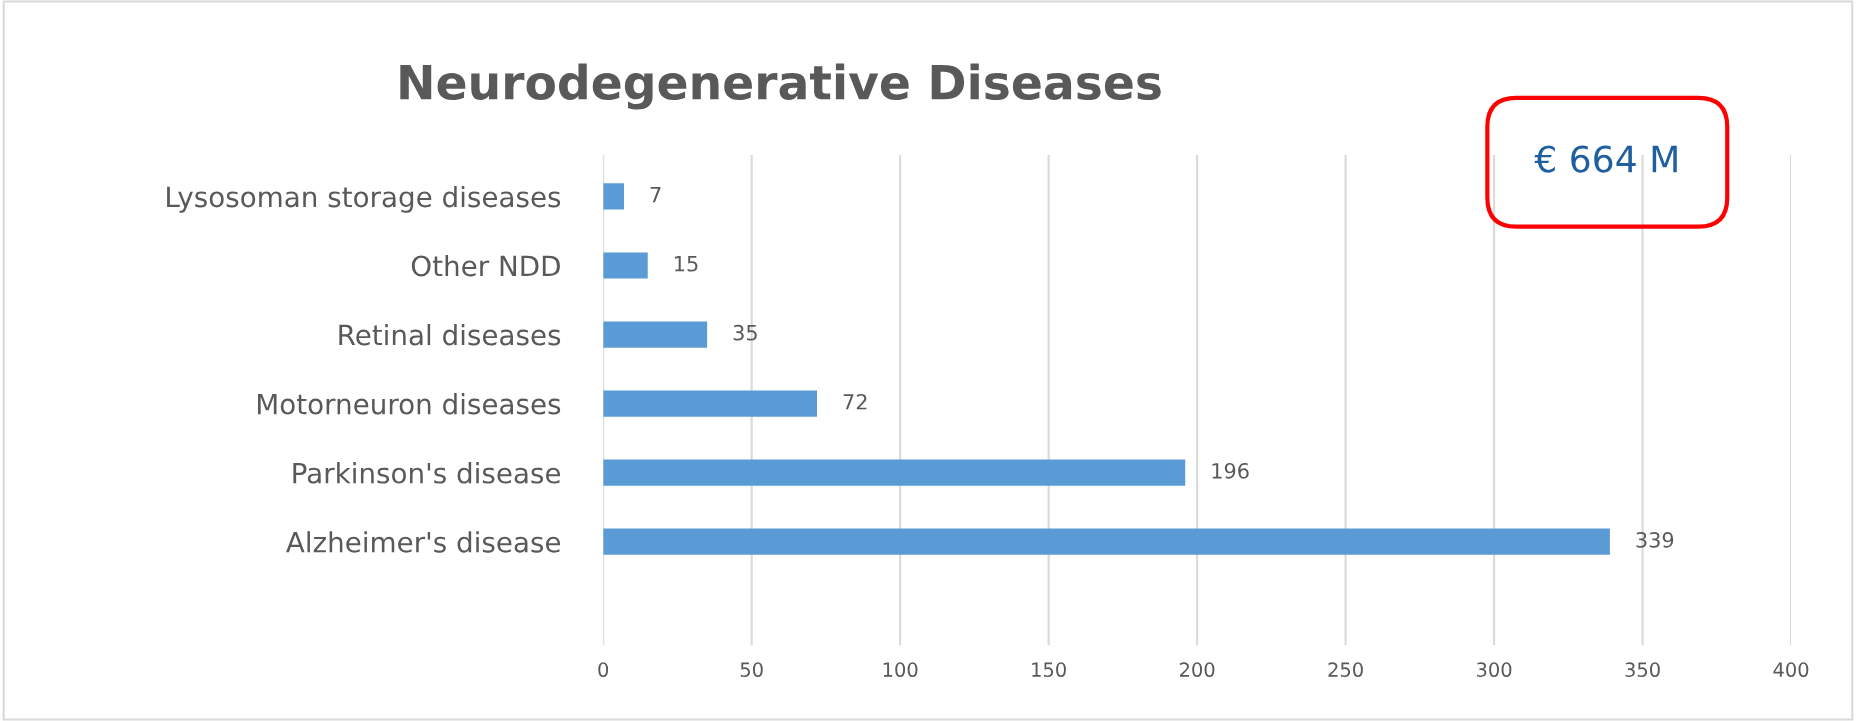  What do you see at coordinates (1642, 670) in the screenshot?
I see `x-tick-label: 350` at bounding box center [1642, 670].